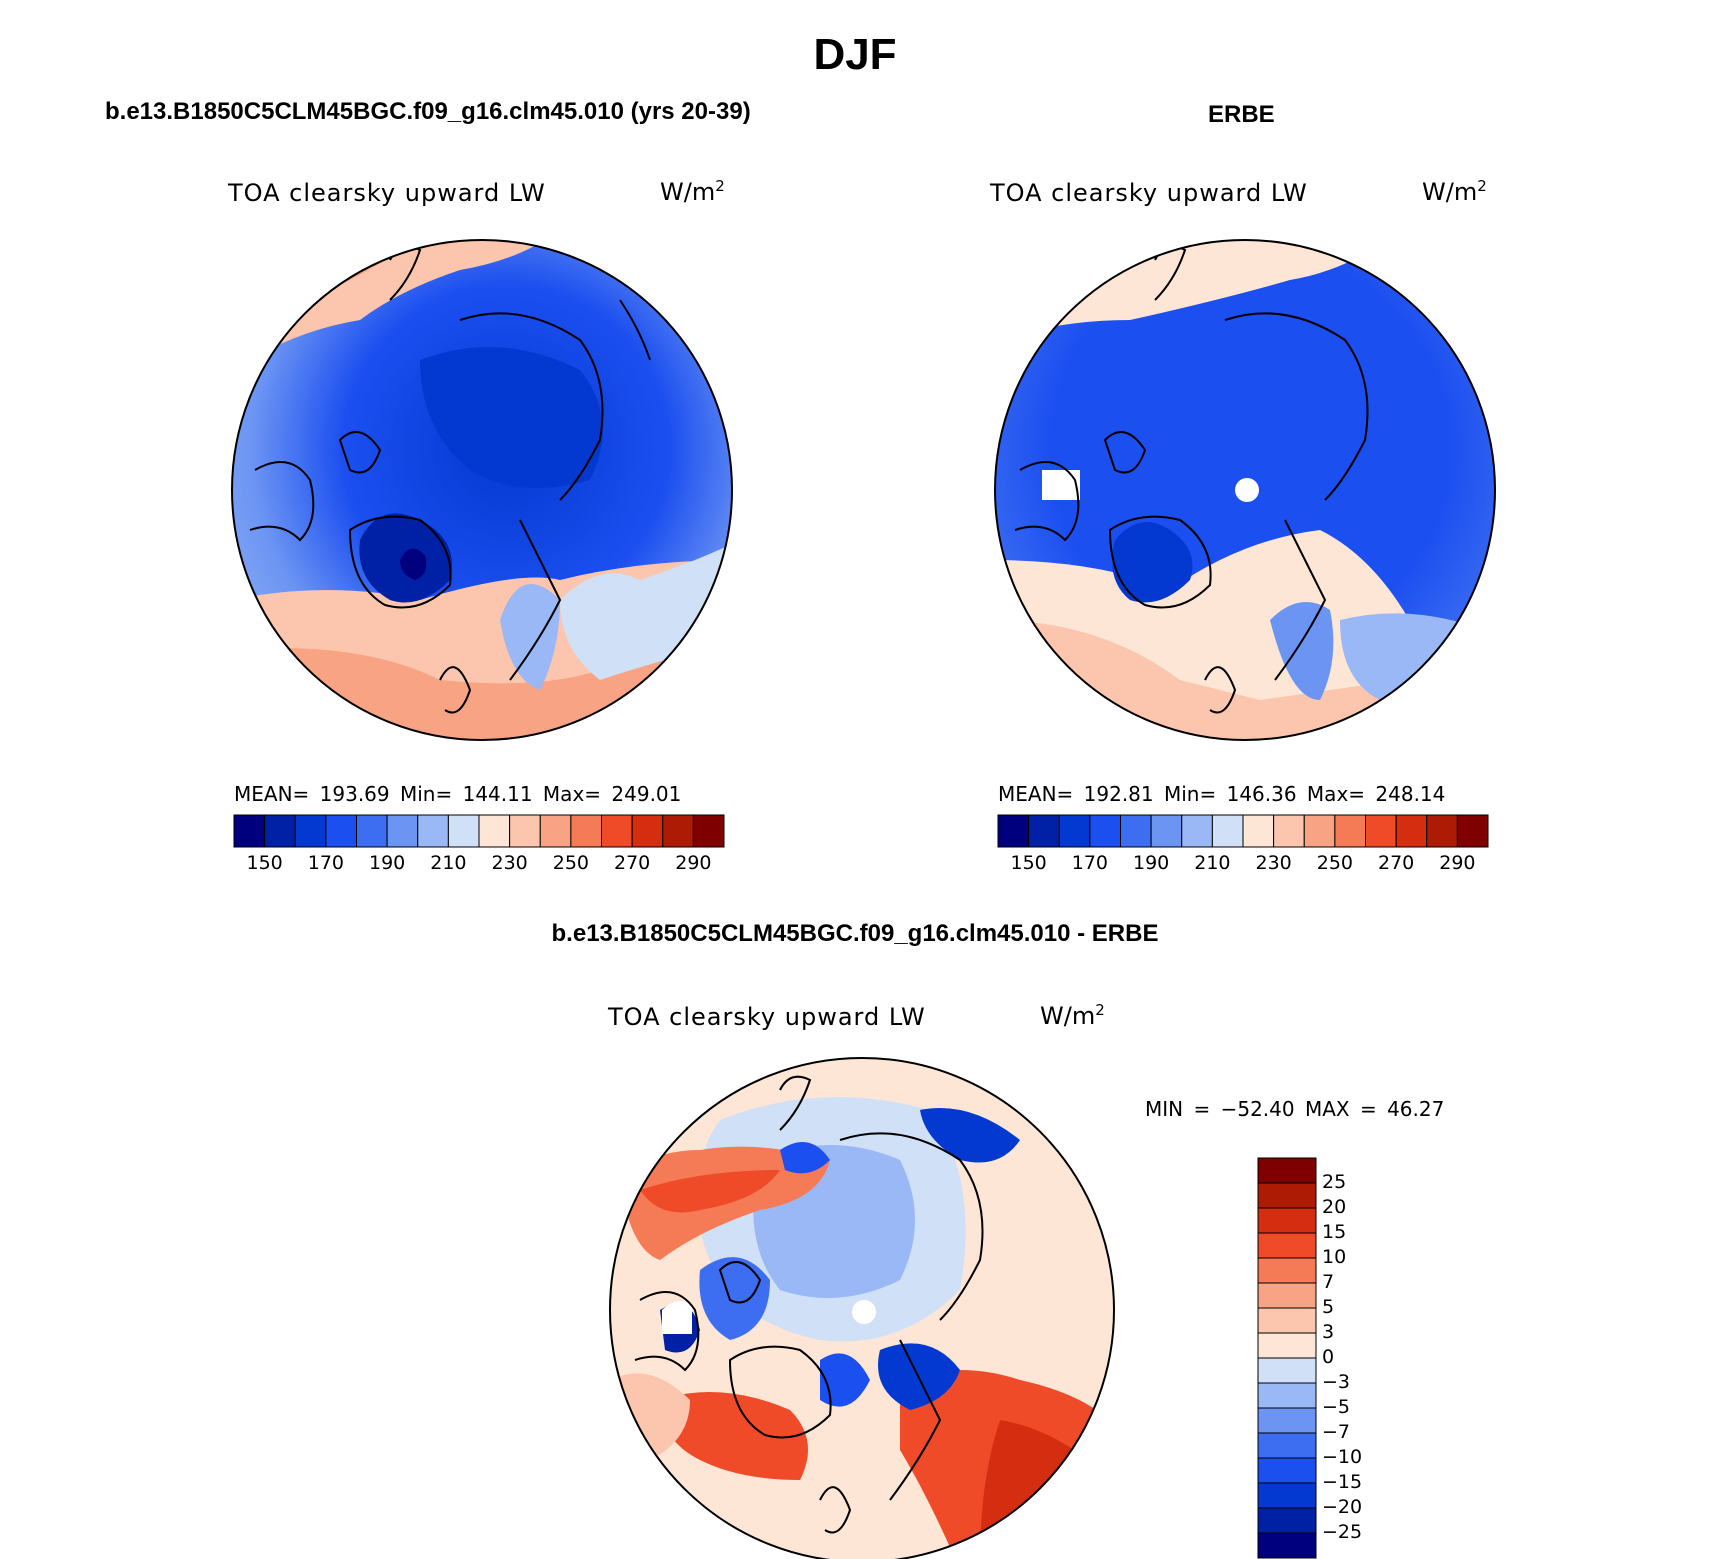 The width and height of the screenshot is (1710, 1559). What do you see at coordinates (1336, 1407) in the screenshot?
I see `diff-colorbar-tick-label: −5` at bounding box center [1336, 1407].